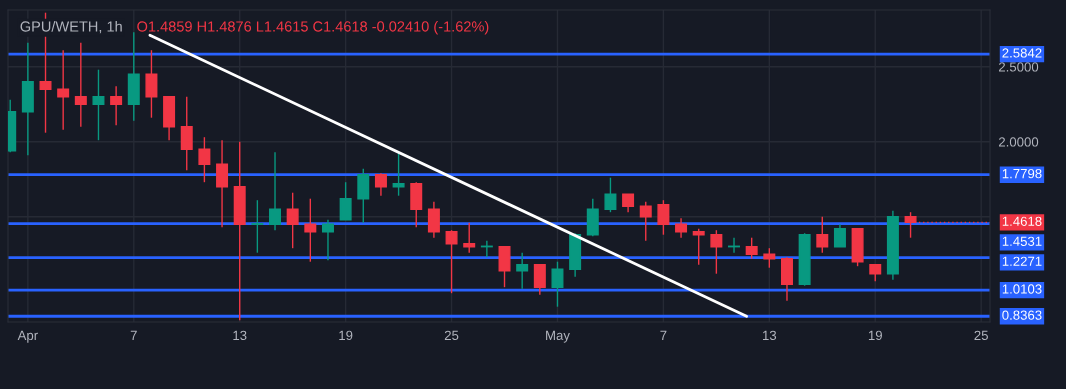 The height and width of the screenshot is (389, 1066). What do you see at coordinates (71, 27) in the screenshot?
I see `text: GPU/WETH, 1h` at bounding box center [71, 27].